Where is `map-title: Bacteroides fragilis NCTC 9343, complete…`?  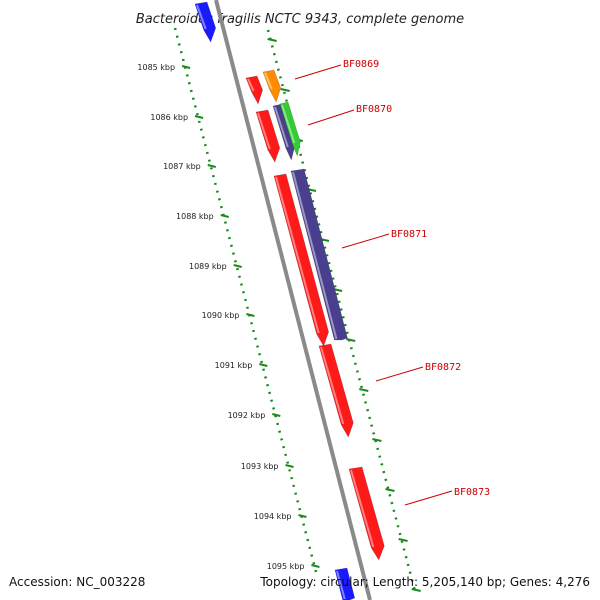
map-title: Bacteroides fragilis NCTC 9343, complete… is located at coordinates (300, 19).